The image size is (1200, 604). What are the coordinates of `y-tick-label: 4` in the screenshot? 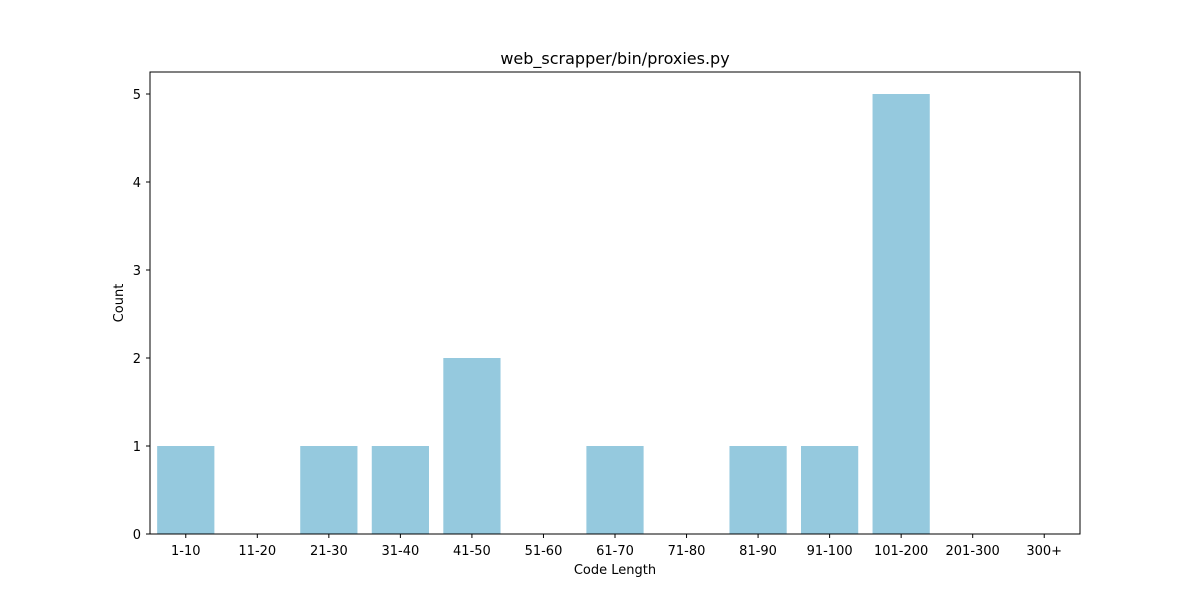 It's located at (137, 183).